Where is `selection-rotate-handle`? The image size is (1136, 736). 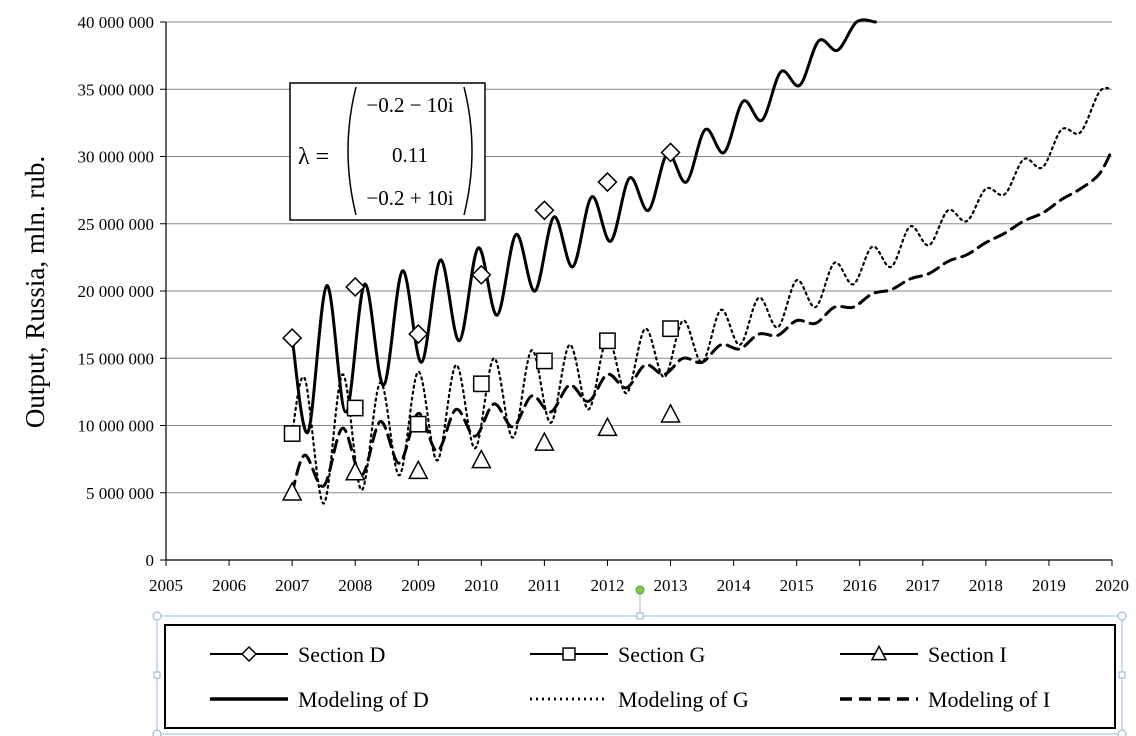
selection-rotate-handle is located at coordinates (640, 590).